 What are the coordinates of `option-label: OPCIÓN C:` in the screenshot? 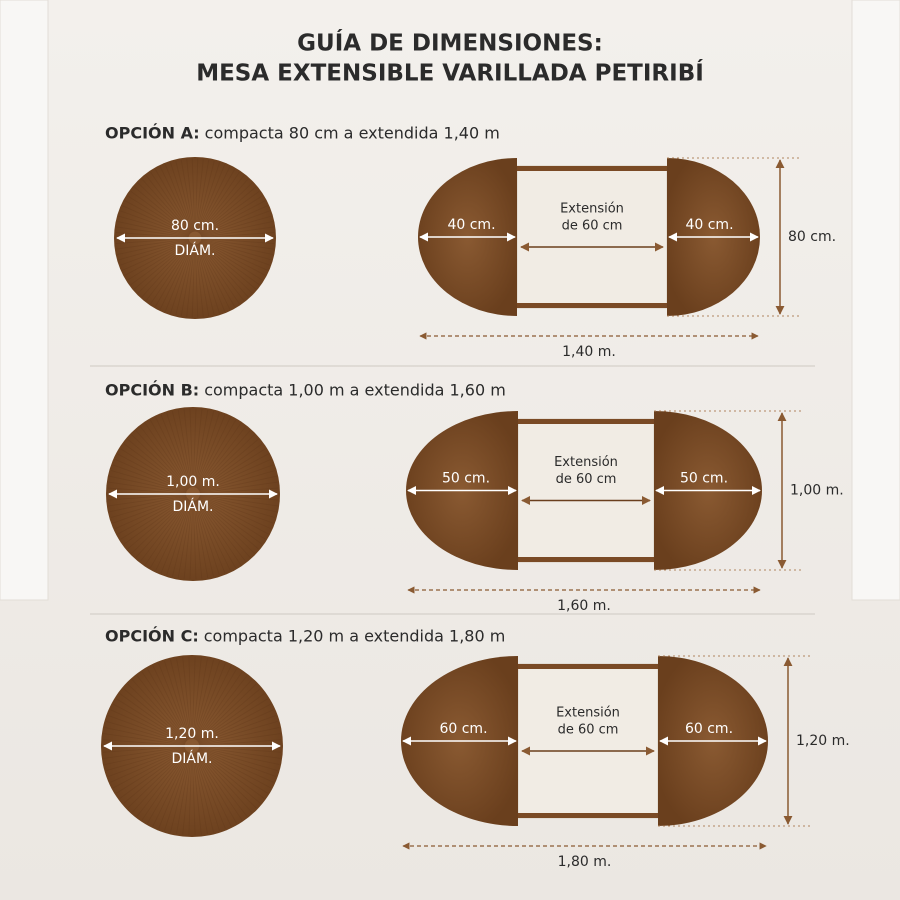 It's located at (152, 636).